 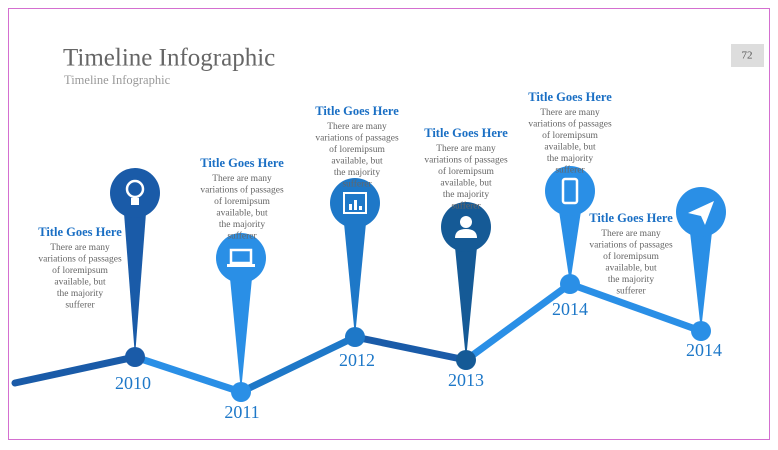 I want to click on slide-title: Timeline Infographic, so click(x=169, y=58).